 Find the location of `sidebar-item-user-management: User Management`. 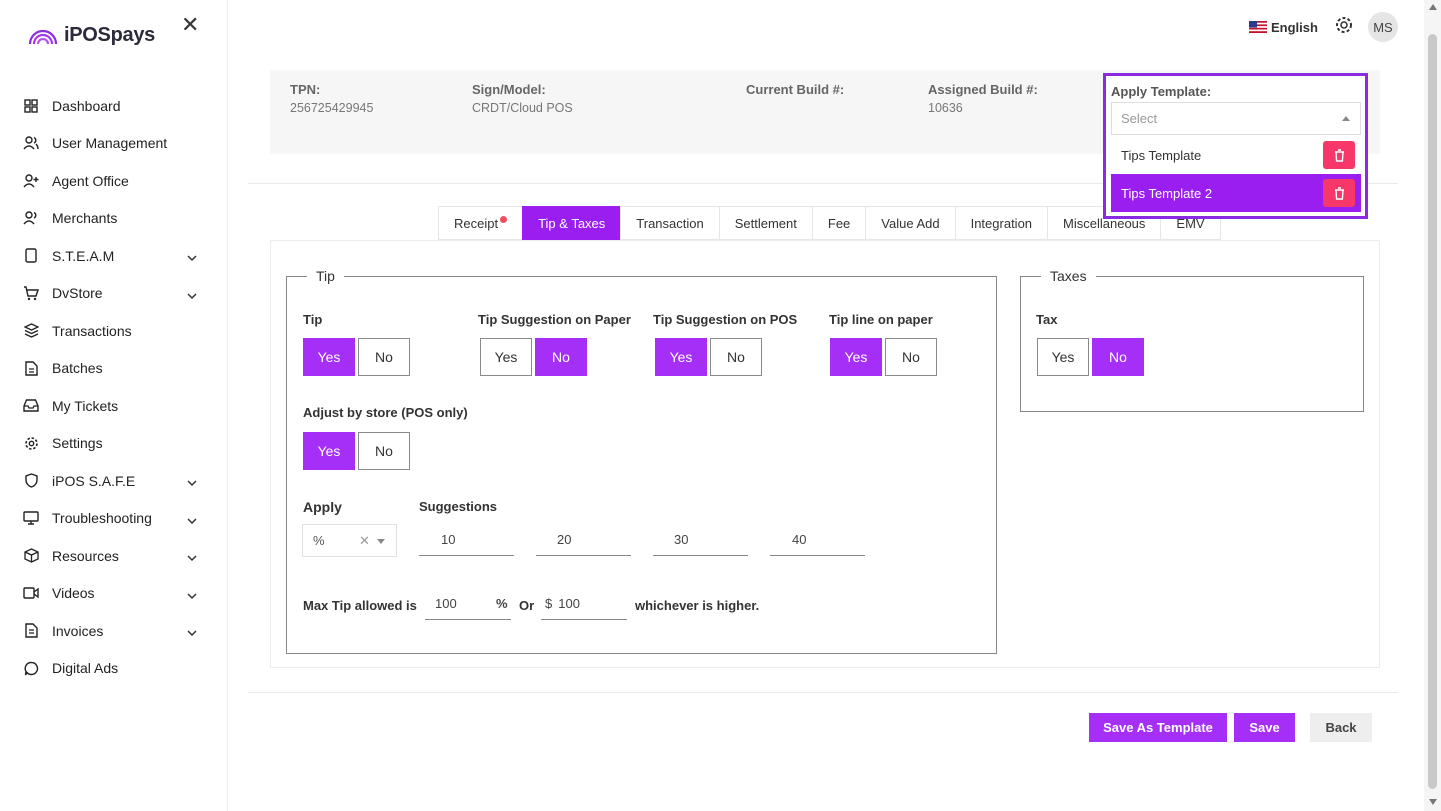

sidebar-item-user-management: User Management is located at coordinates (114, 144).